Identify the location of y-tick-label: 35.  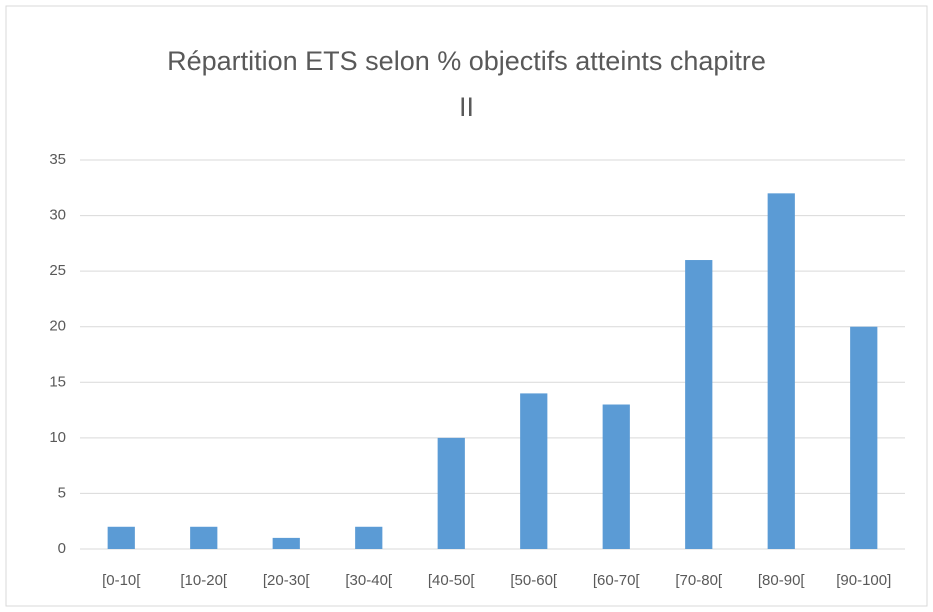
(57, 159).